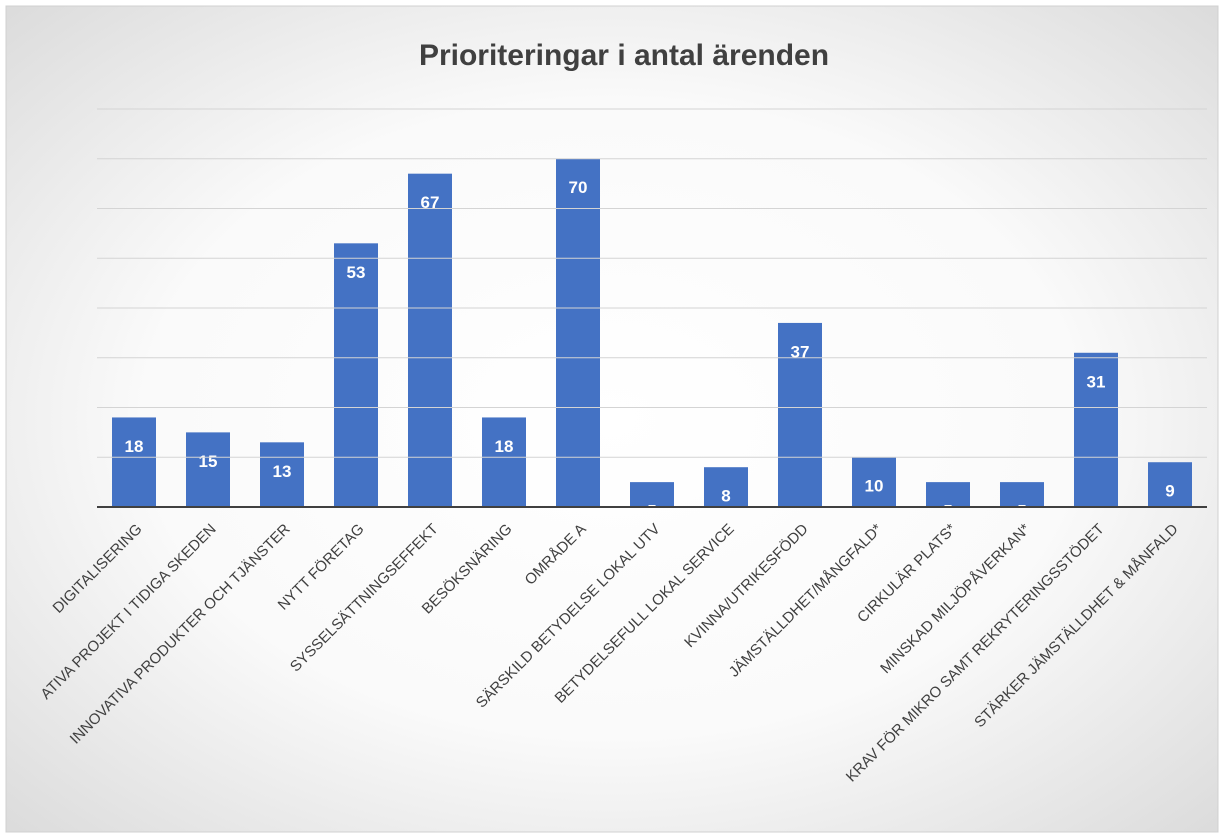 This screenshot has height=838, width=1225. I want to click on data-label: 53, so click(356, 272).